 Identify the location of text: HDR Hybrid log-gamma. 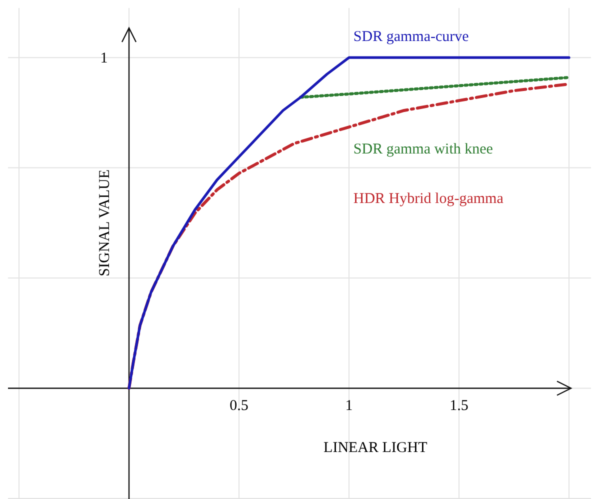
(428, 199).